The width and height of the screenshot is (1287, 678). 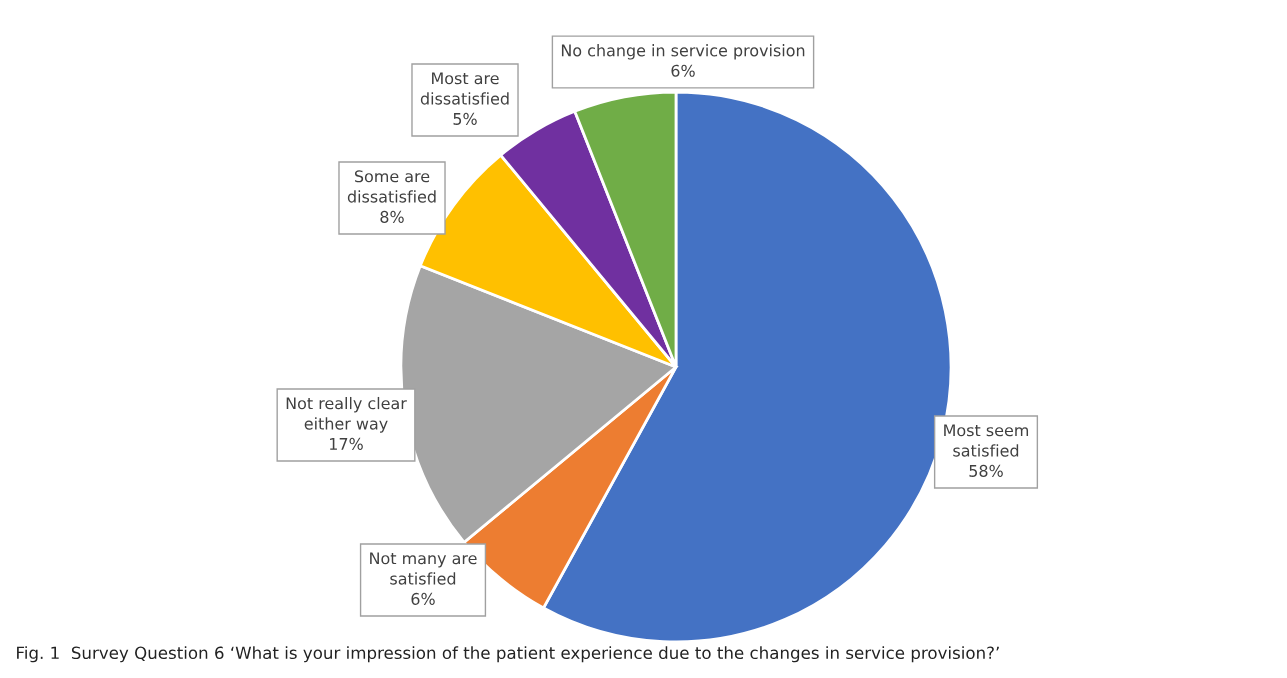 I want to click on slice-label: Not really clear either way, so click(x=346, y=414).